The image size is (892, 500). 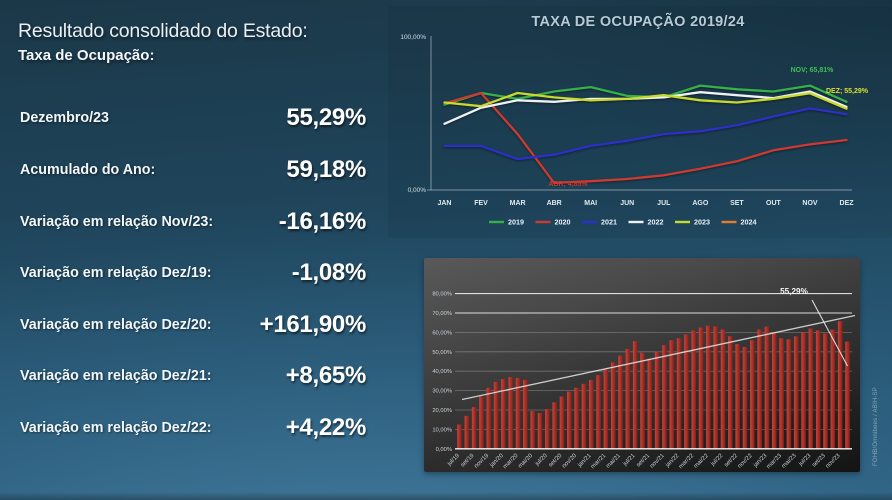 I want to click on bar-chart-x-tick: mai/21, so click(x=613, y=461).